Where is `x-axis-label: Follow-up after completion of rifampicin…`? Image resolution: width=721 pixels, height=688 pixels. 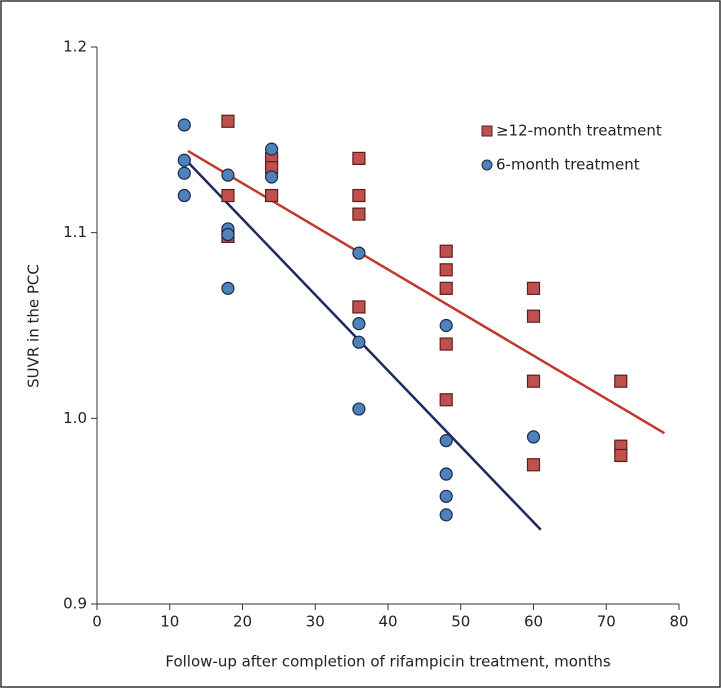 x-axis-label: Follow-up after completion of rifampicin… is located at coordinates (387, 662).